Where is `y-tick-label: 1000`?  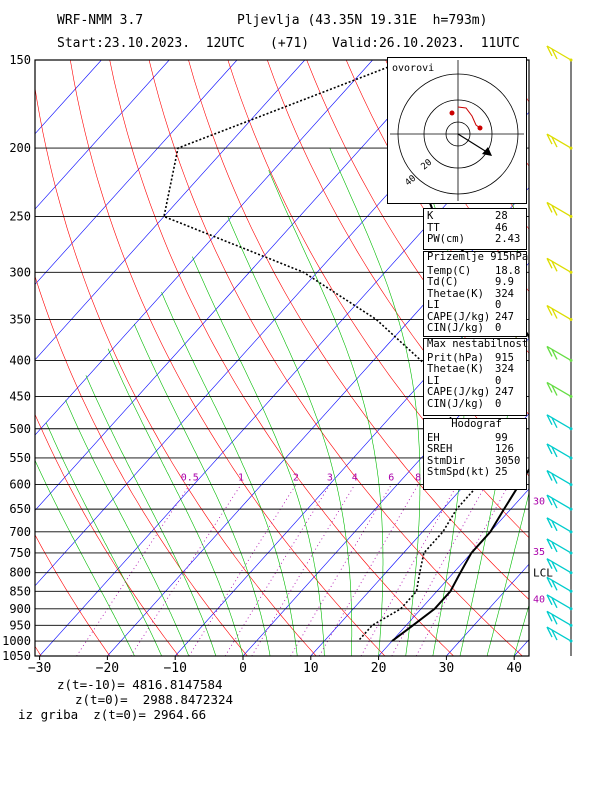
y-tick-label: 1000 is located at coordinates (16, 641).